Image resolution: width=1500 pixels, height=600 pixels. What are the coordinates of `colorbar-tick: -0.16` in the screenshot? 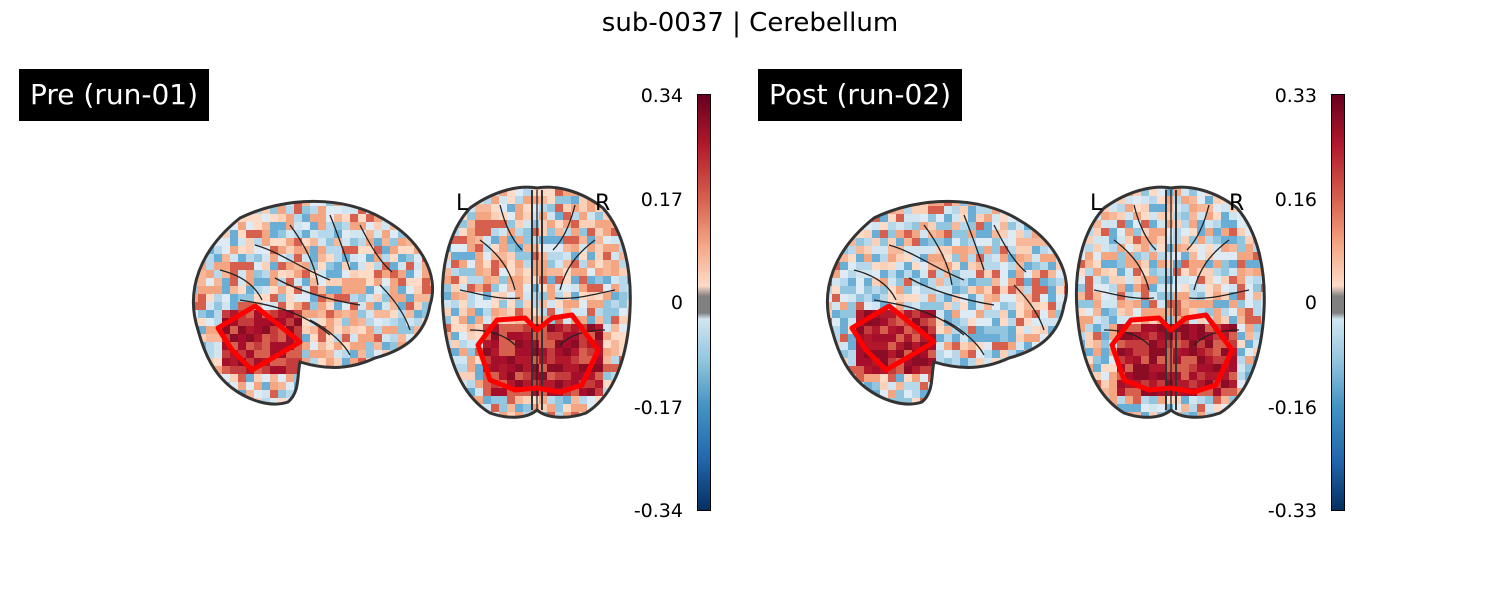 It's located at (1292, 408).